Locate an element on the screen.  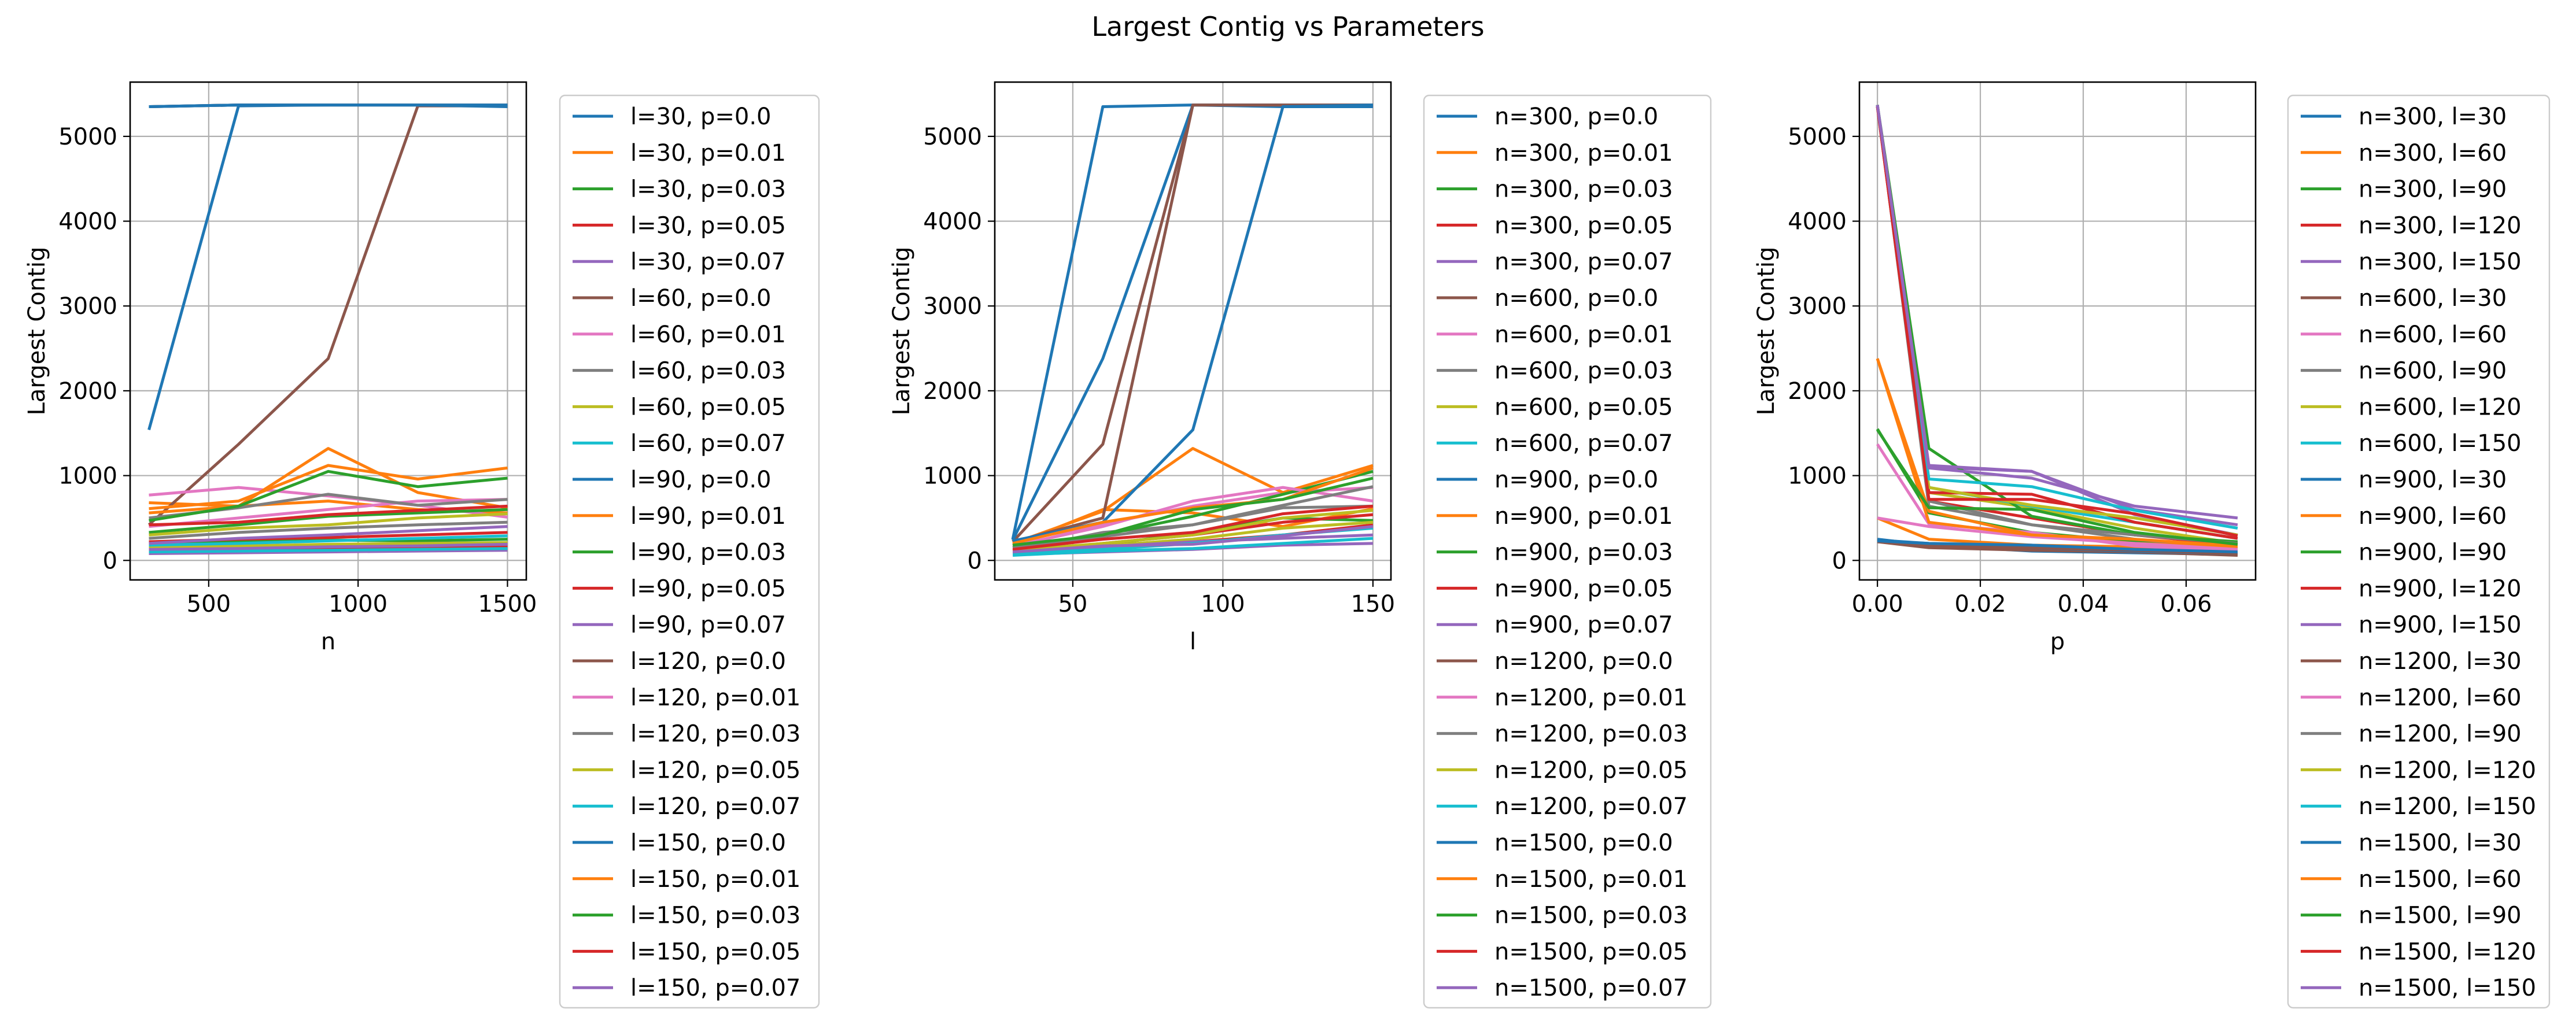
legend-entry: n=600, l=150 is located at coordinates (2440, 443).